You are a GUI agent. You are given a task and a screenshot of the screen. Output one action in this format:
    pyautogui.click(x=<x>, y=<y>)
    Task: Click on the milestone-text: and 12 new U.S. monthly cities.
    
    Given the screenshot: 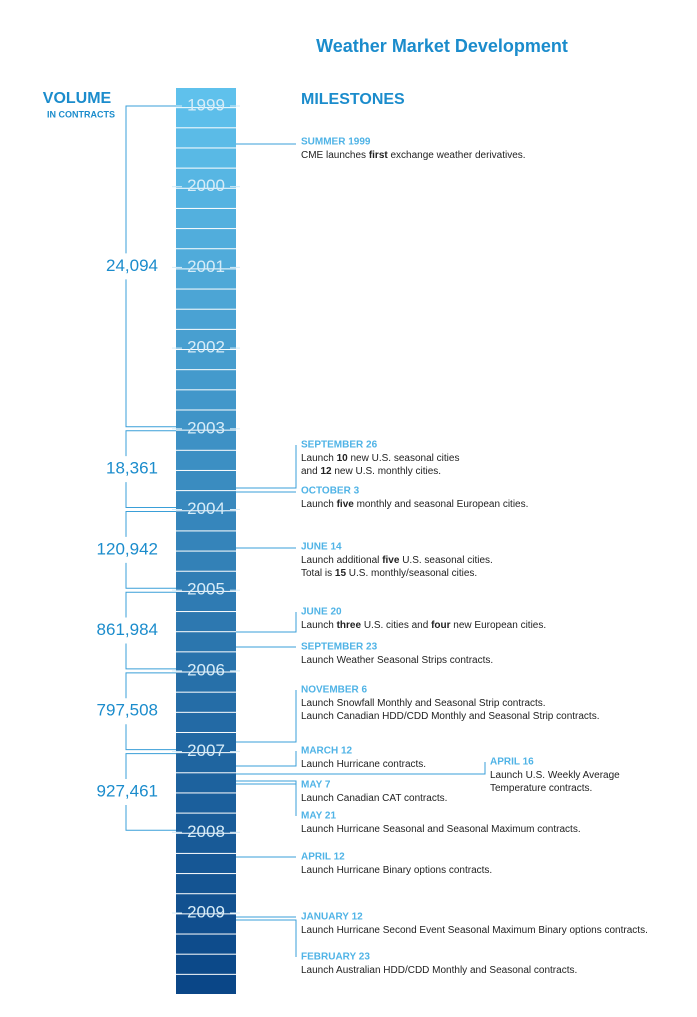 What is the action you would take?
    pyautogui.click(x=371, y=471)
    